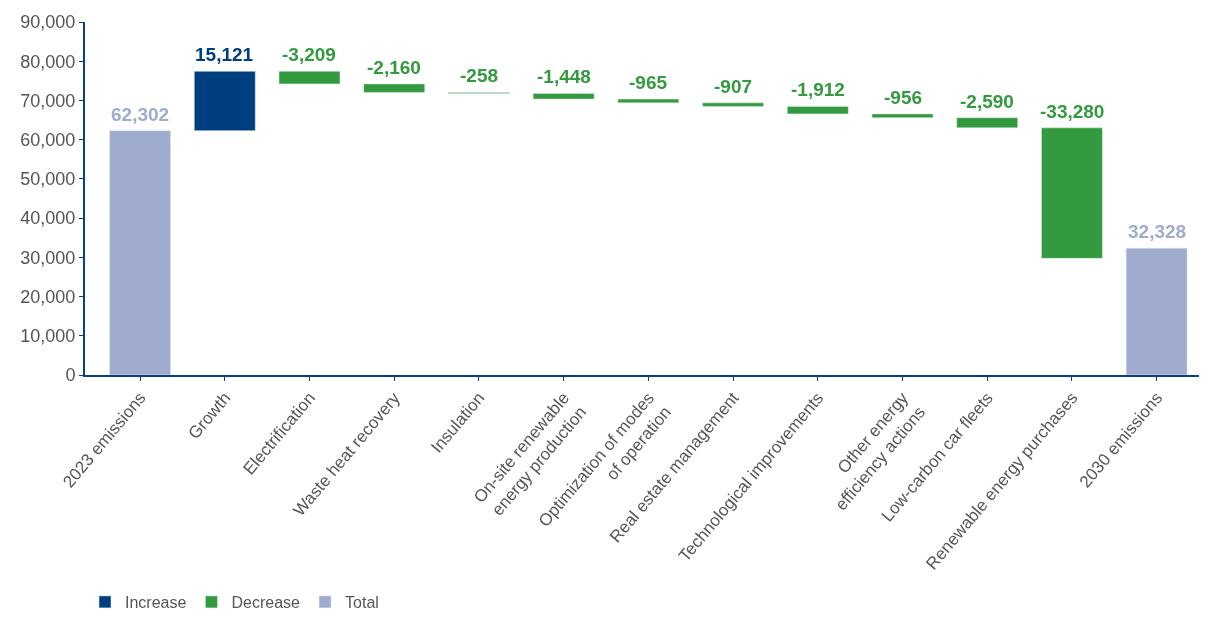 Image resolution: width=1219 pixels, height=619 pixels. What do you see at coordinates (479, 75) in the screenshot?
I see `data-label: -258` at bounding box center [479, 75].